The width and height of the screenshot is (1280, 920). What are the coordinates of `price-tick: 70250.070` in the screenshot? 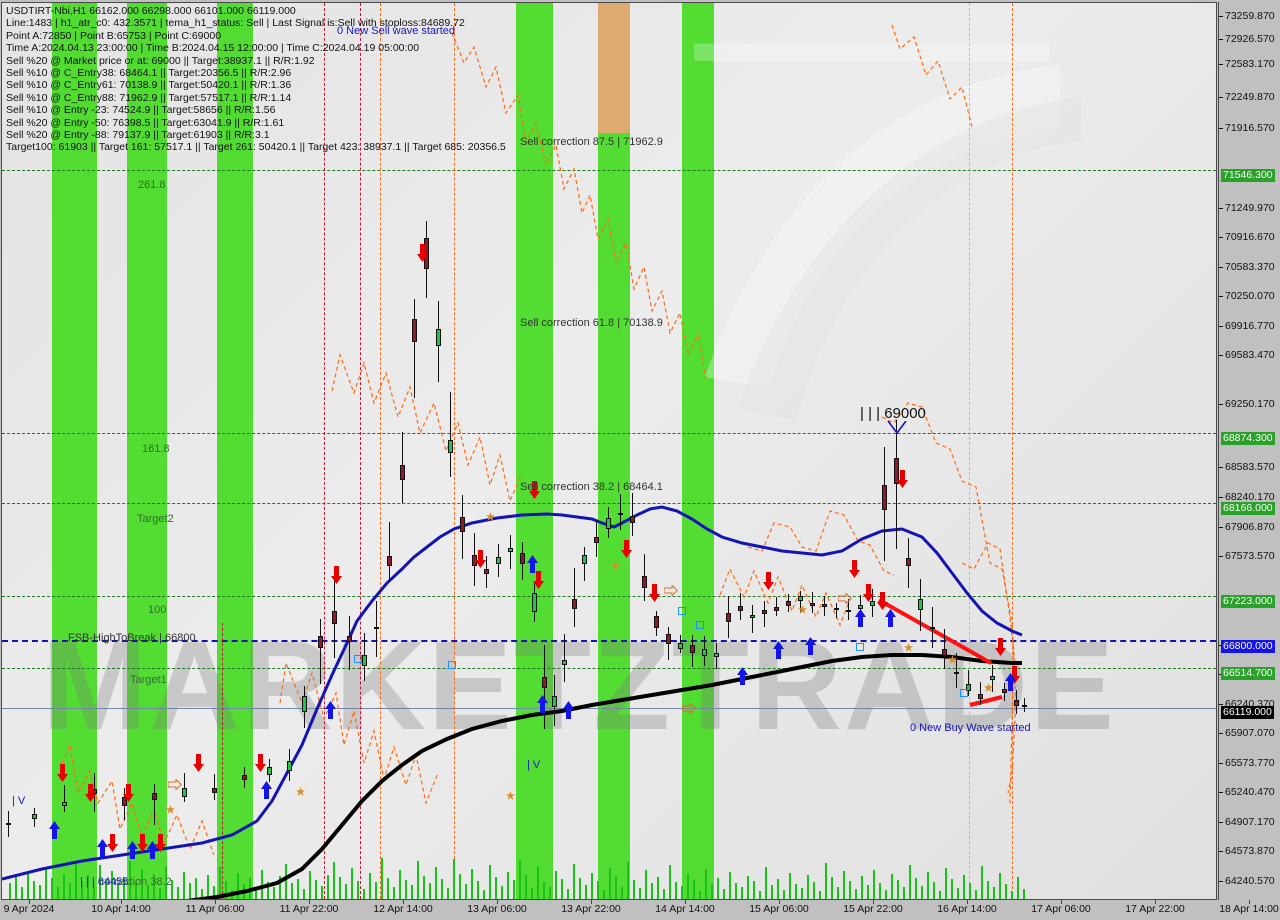 It's located at (1247, 296).